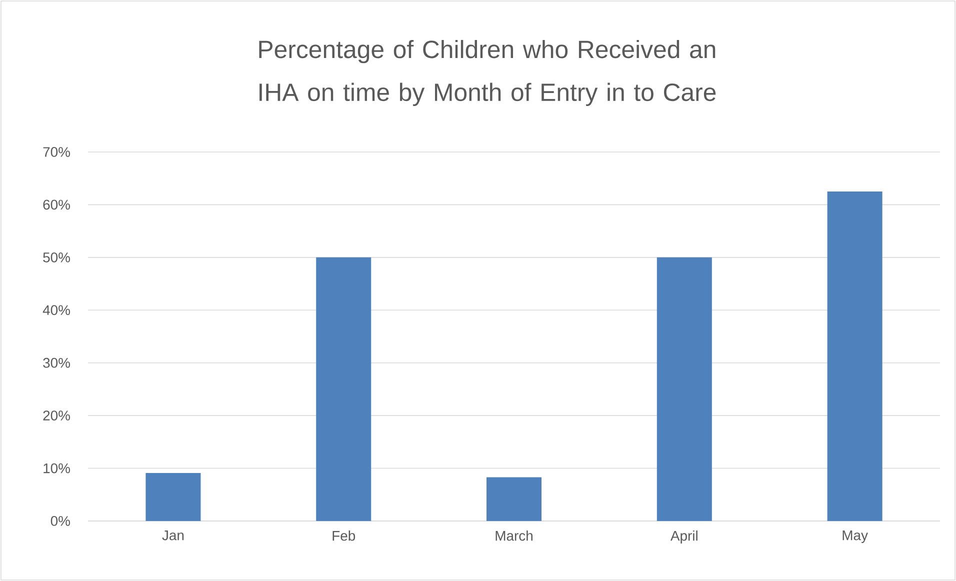 The width and height of the screenshot is (956, 581). Describe the element at coordinates (855, 536) in the screenshot. I see `x-tick-label: May` at that location.